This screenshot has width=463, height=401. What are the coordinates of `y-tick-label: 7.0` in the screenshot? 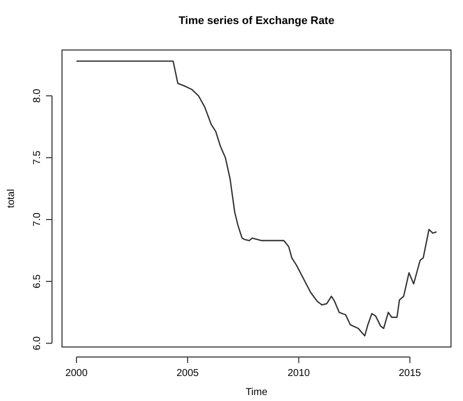 It's located at (37, 219).